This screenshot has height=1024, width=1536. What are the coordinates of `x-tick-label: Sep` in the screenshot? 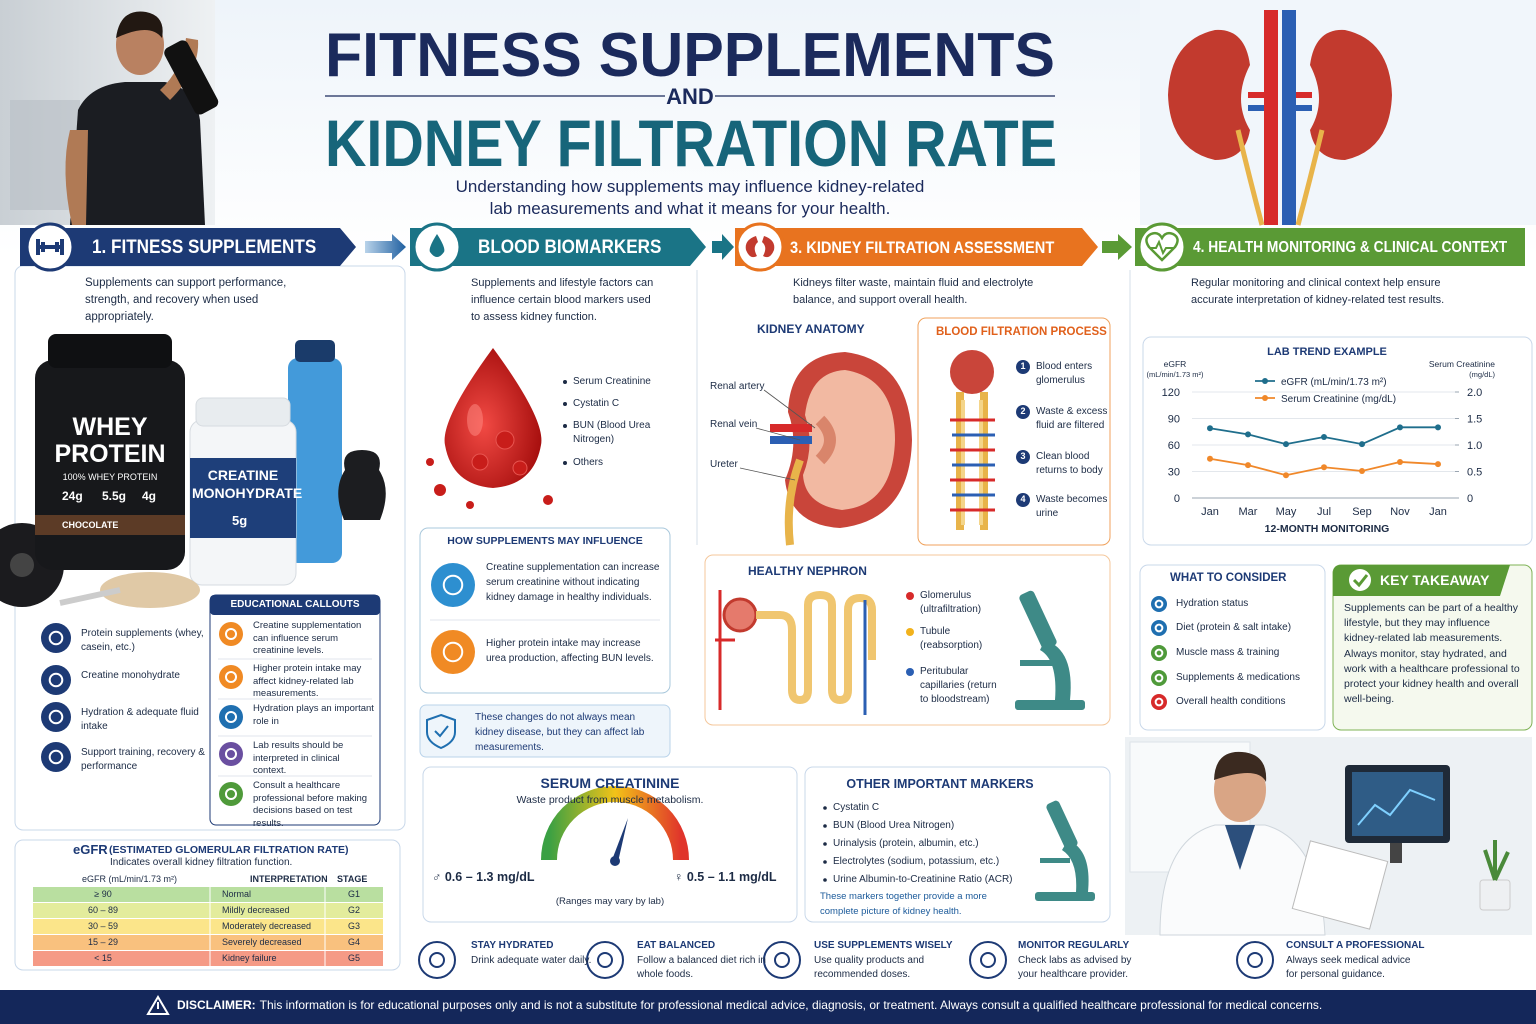 It's located at (1362, 512).